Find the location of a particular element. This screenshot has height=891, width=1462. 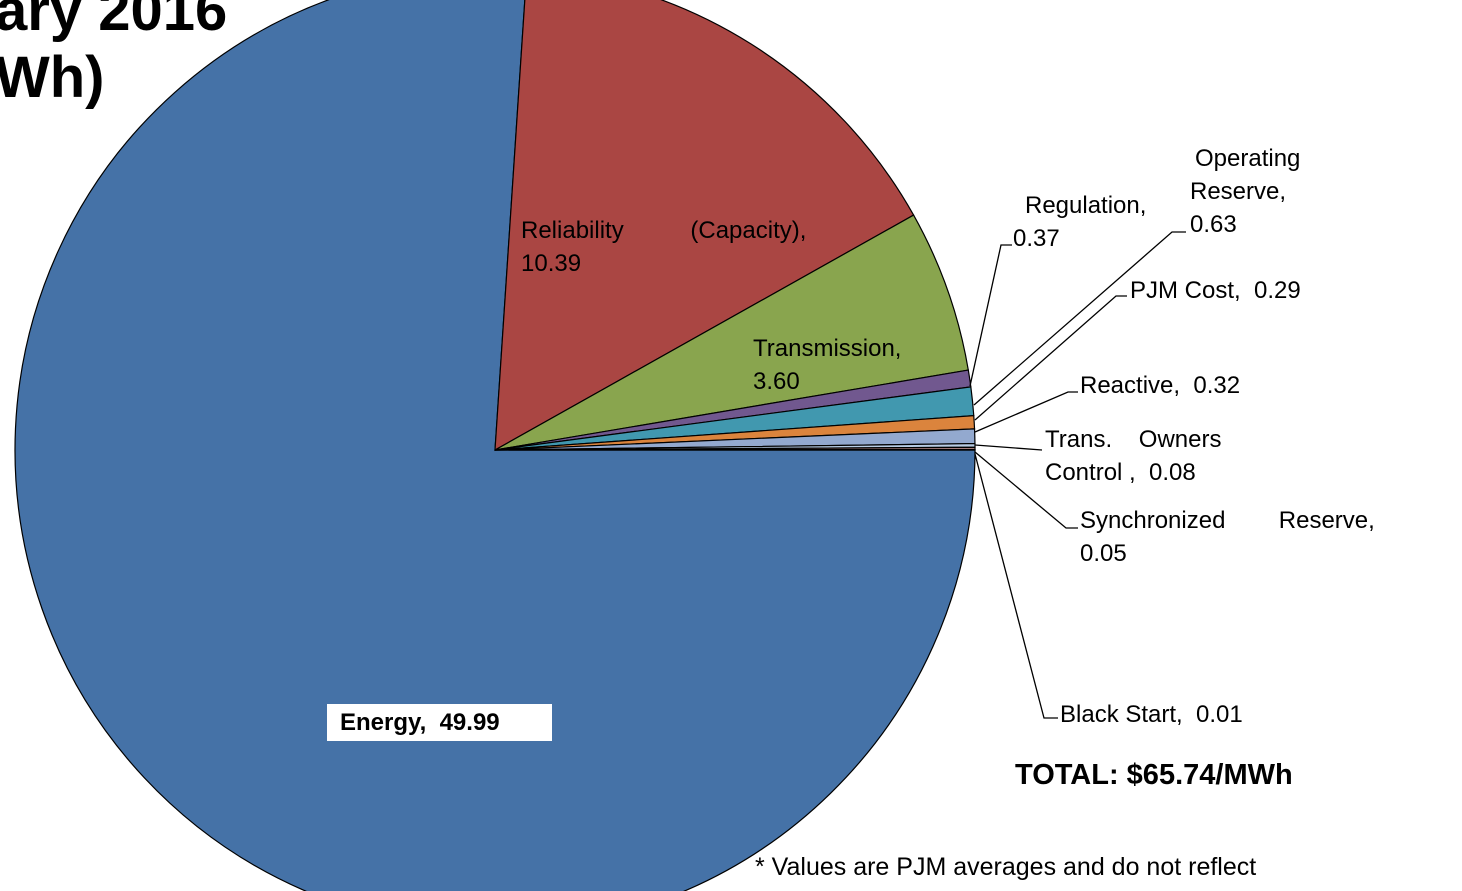

chart-title: ary 2016 is located at coordinates (113, 21).